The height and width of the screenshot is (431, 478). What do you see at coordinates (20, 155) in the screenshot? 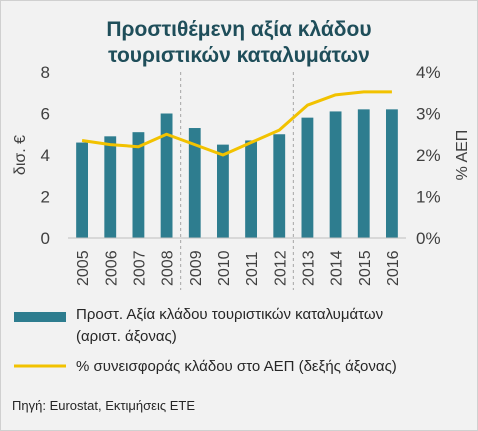
I see `y-axis-title: δισ. €` at bounding box center [20, 155].